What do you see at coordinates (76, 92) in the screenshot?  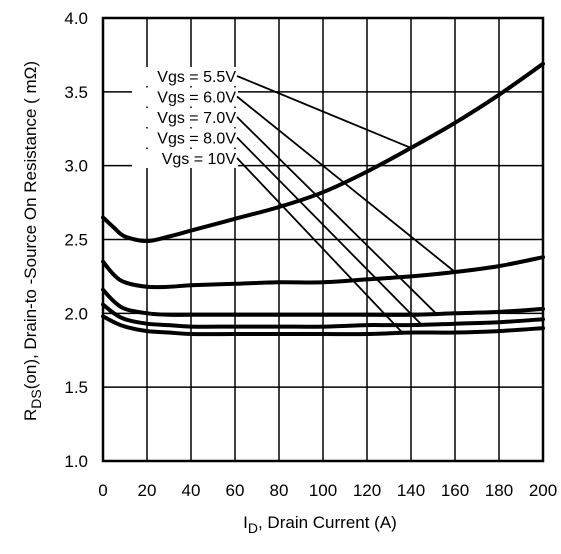 I see `y-tick-label: 3.5` at bounding box center [76, 92].